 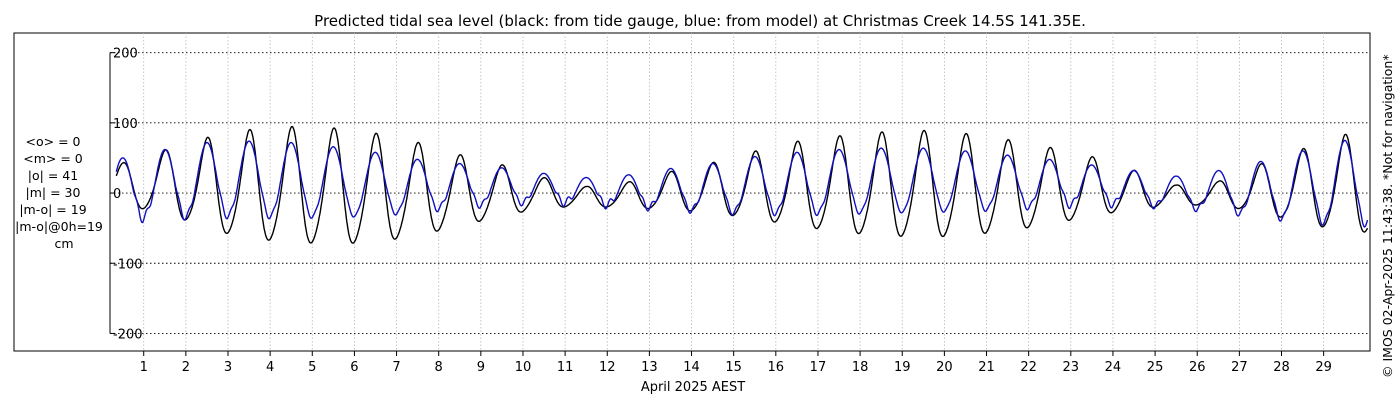 I want to click on stat-abs-diff: |m-o| = 19, so click(x=52, y=209).